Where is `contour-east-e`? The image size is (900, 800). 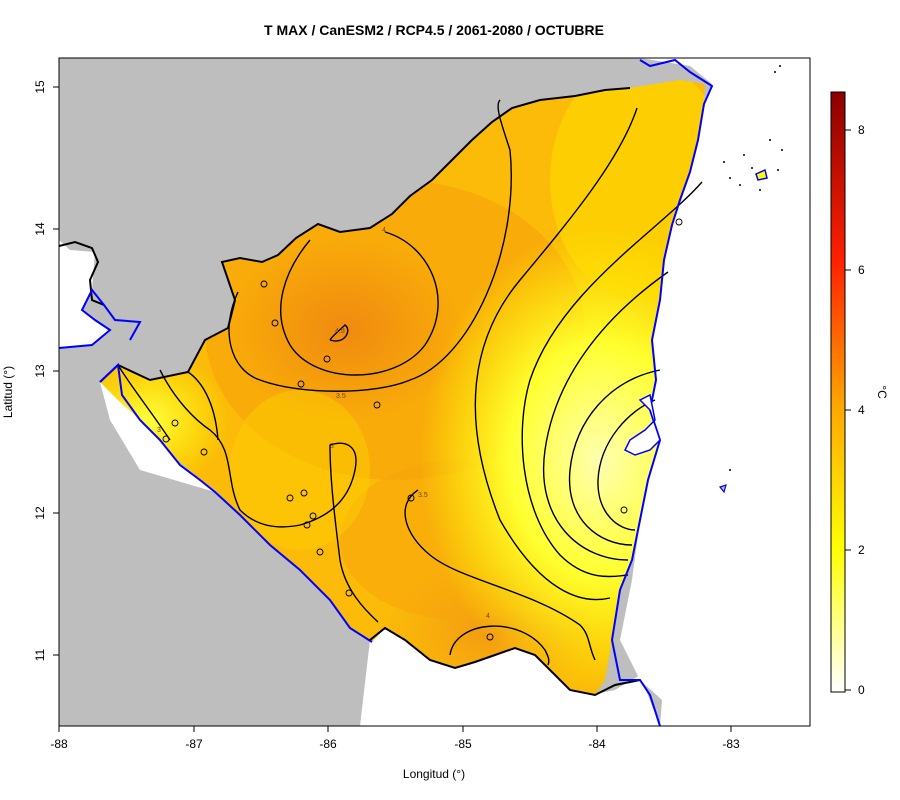
contour-east-e is located at coordinates (626, 465).